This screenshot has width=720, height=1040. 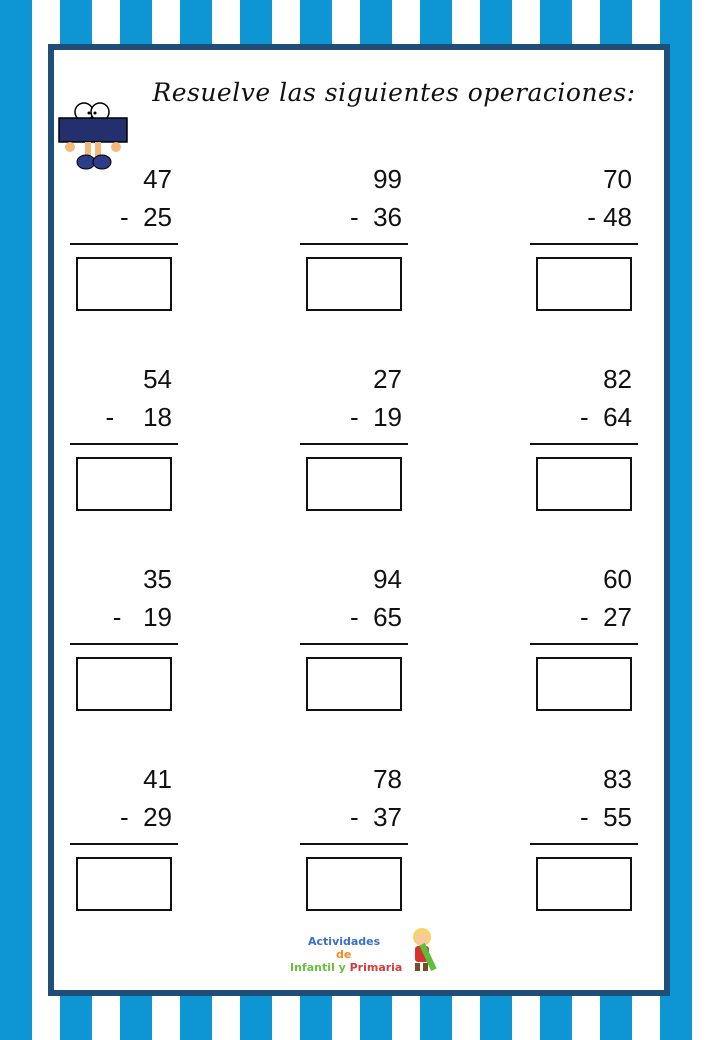 I want to click on minuend: 54, so click(x=157, y=379).